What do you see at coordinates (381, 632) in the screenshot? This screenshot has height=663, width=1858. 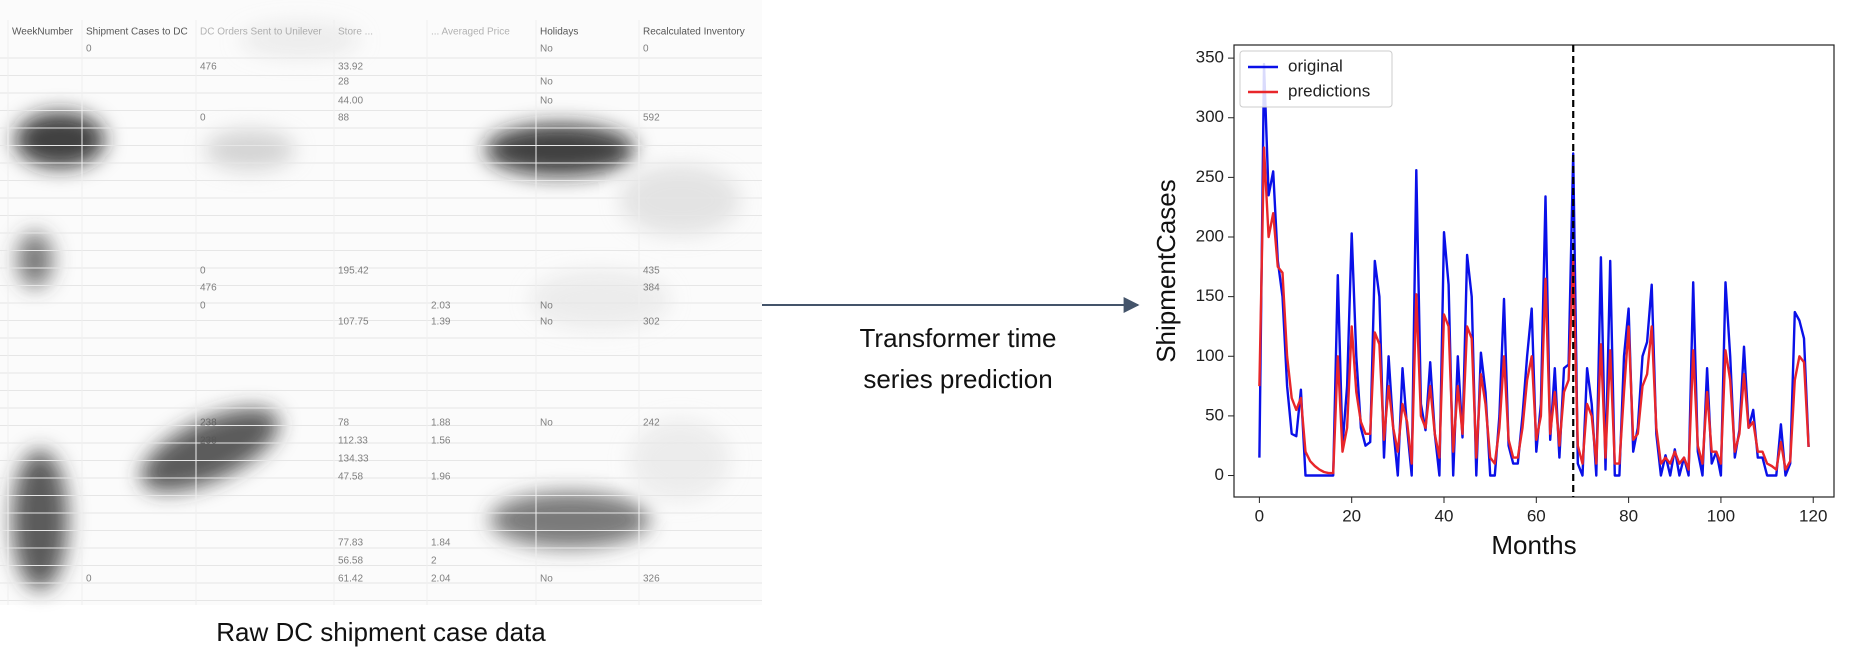 I see `caption: Raw DC shipment case data` at bounding box center [381, 632].